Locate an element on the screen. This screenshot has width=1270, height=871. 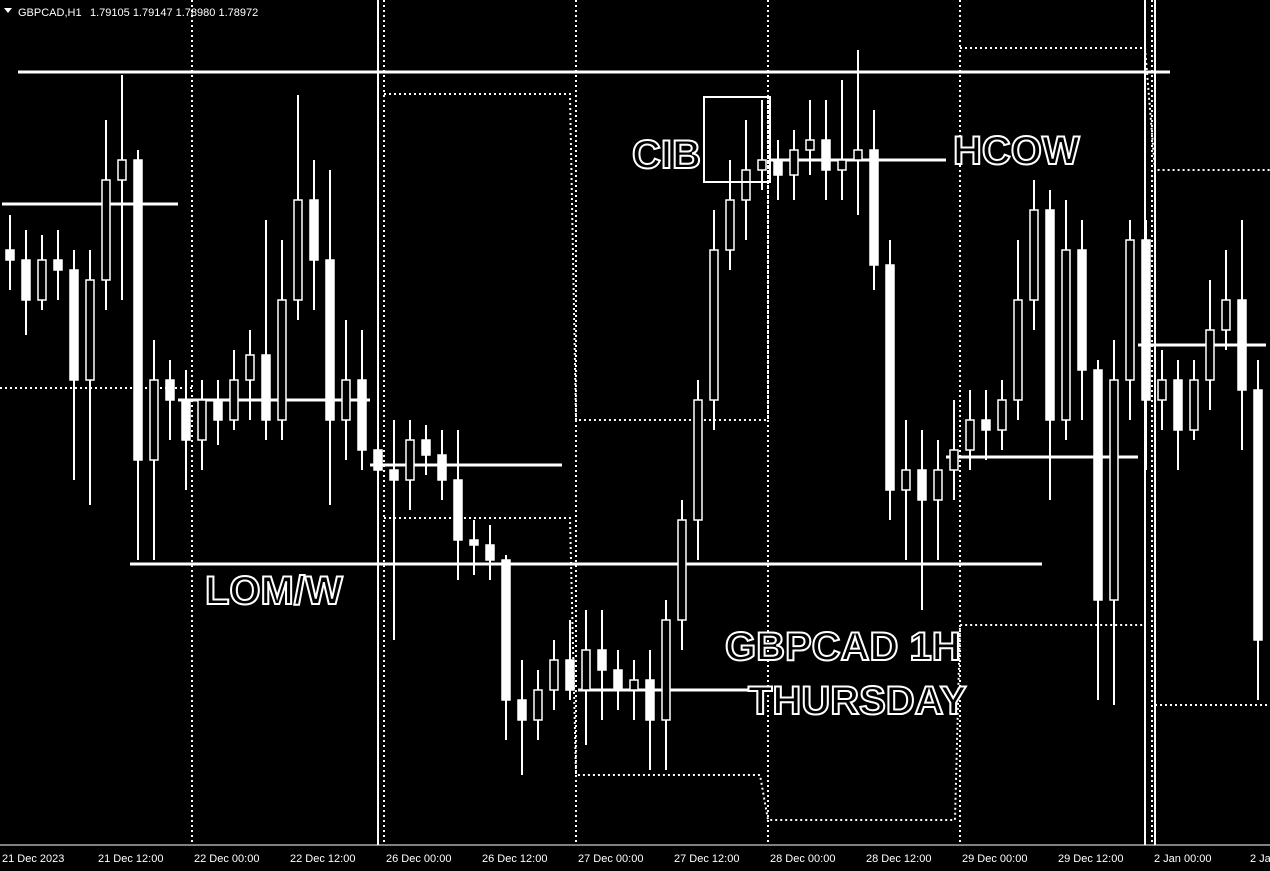
x-tick-label: 29 Dec 00:00 is located at coordinates (994, 859).